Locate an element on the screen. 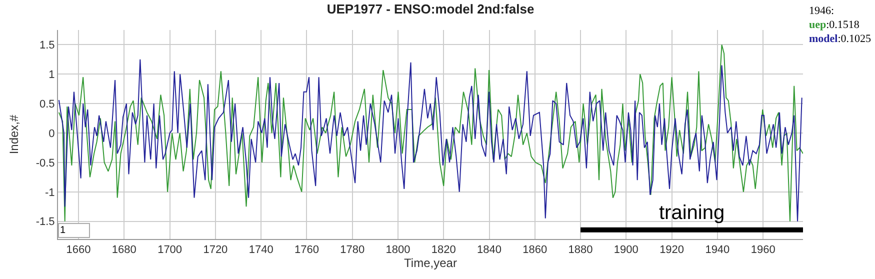  x-tick-label: 1880 is located at coordinates (580, 250).